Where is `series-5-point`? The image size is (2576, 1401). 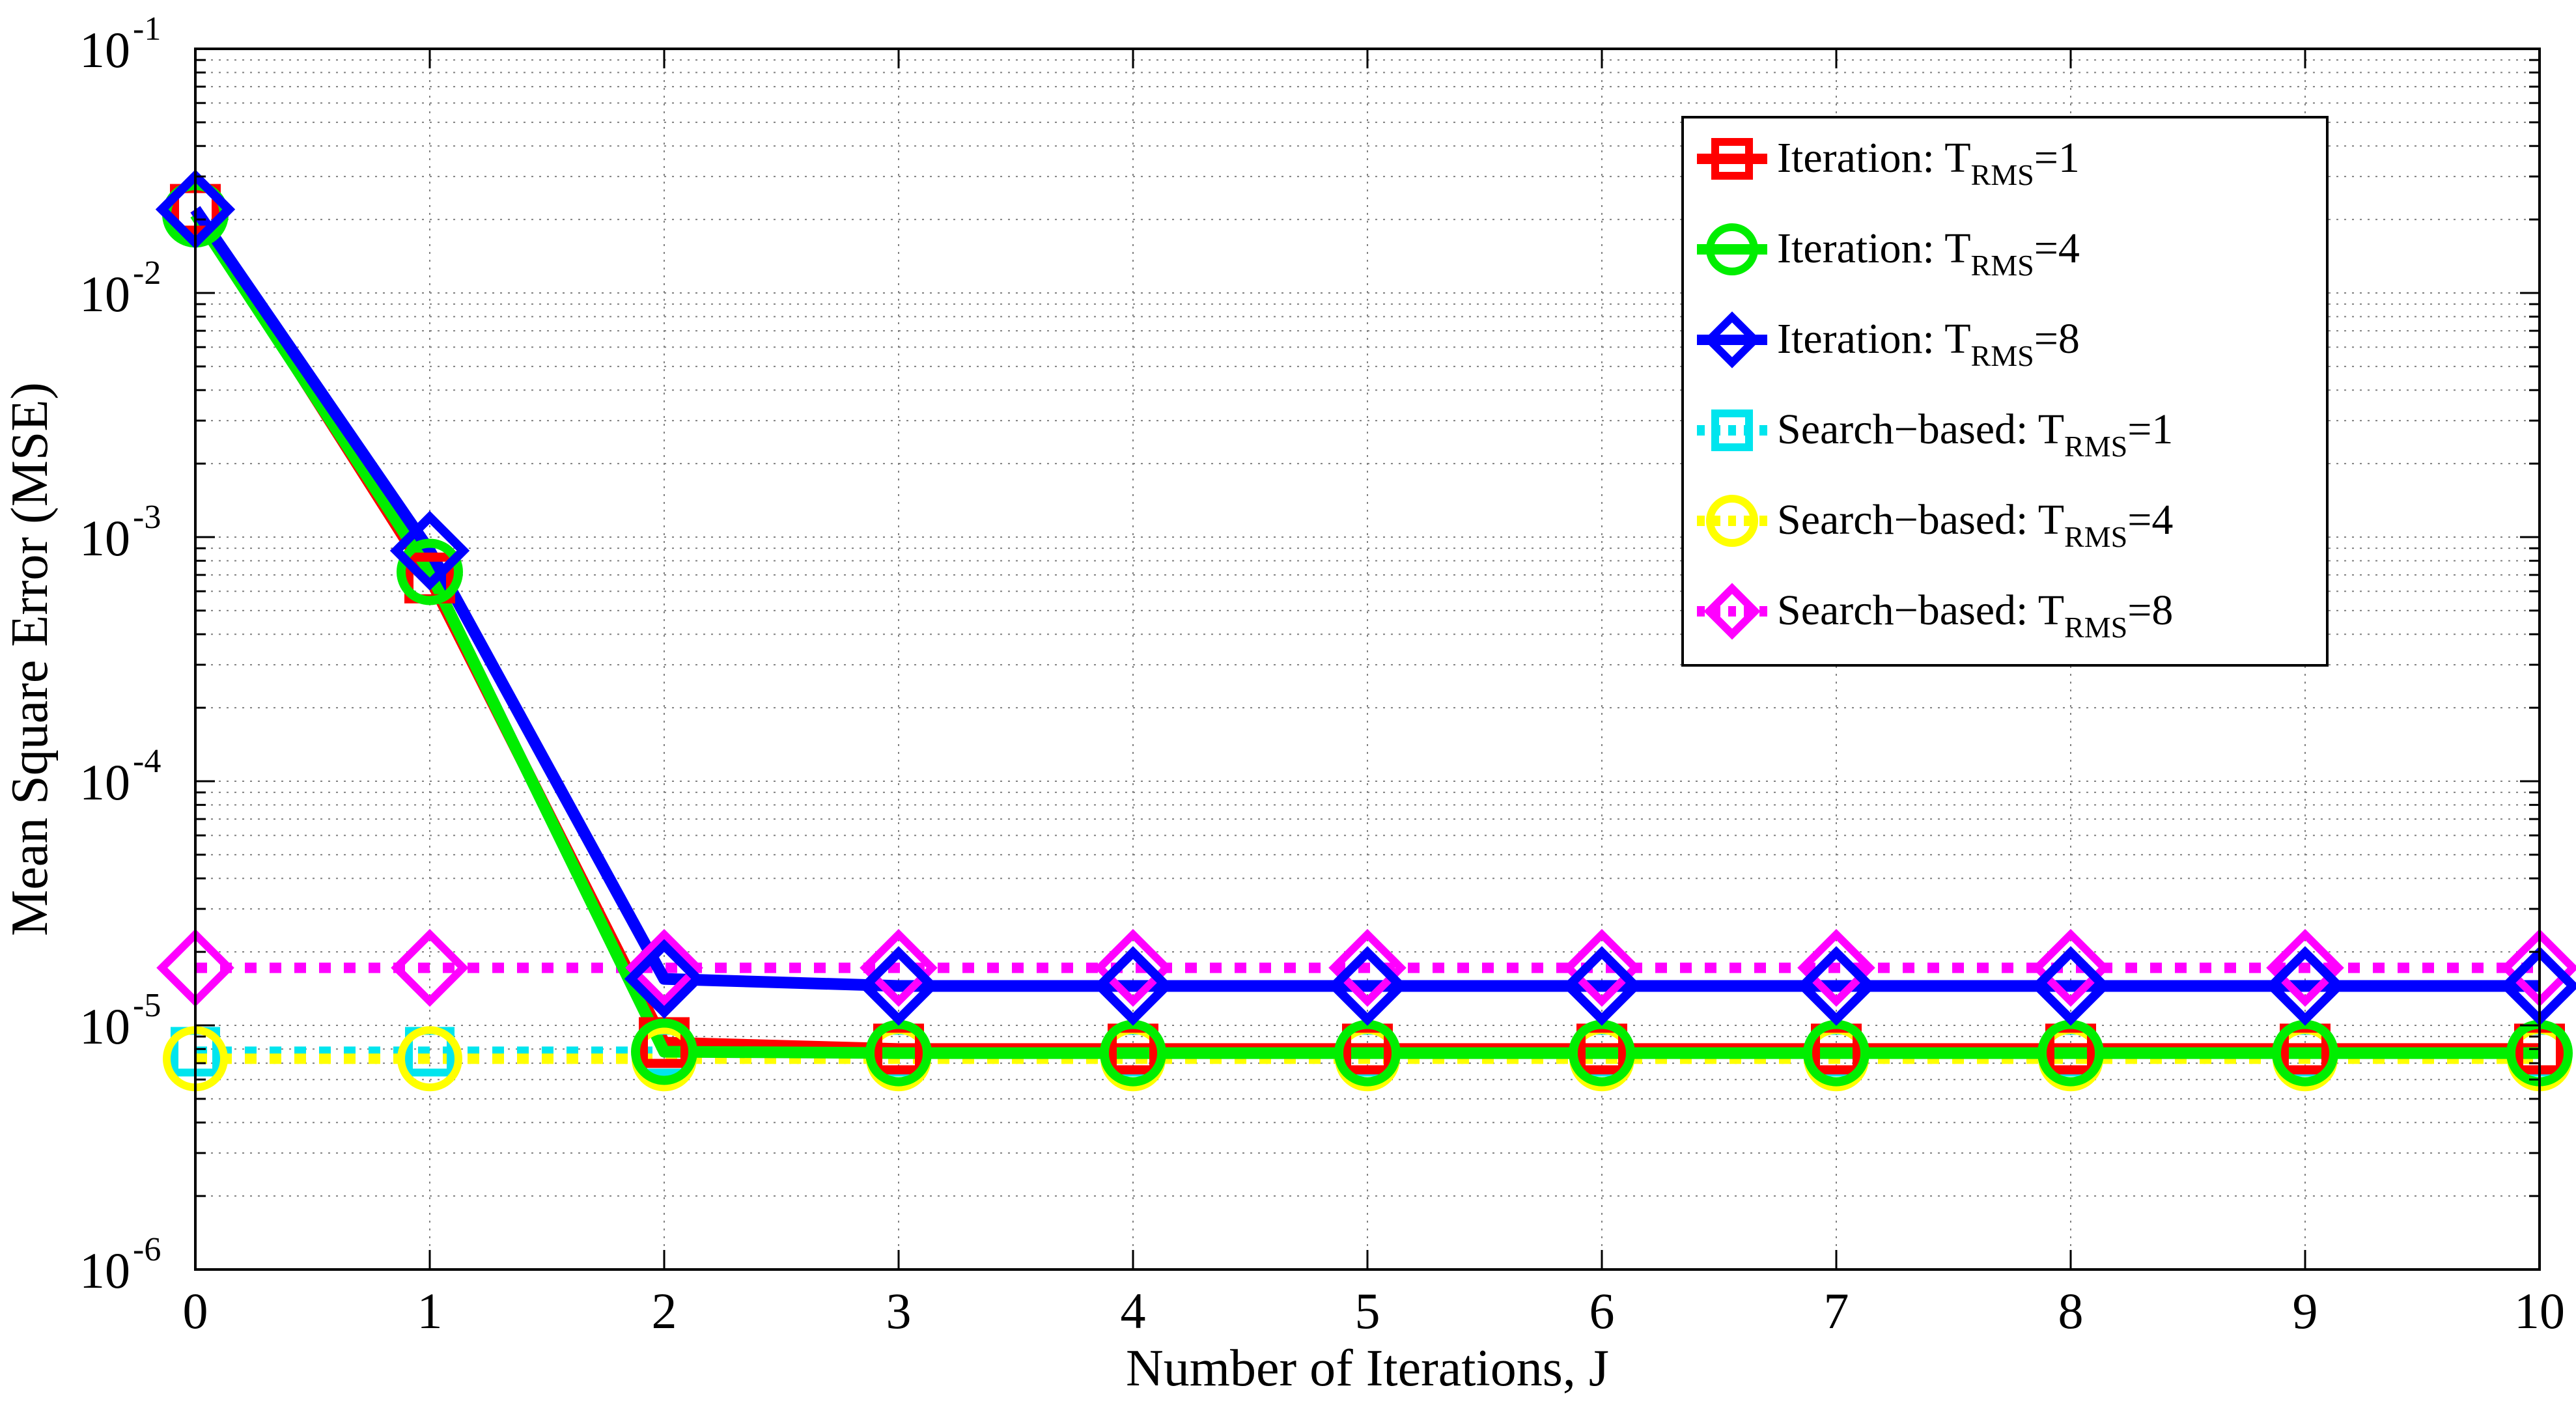
series-5-point is located at coordinates (430, 1059).